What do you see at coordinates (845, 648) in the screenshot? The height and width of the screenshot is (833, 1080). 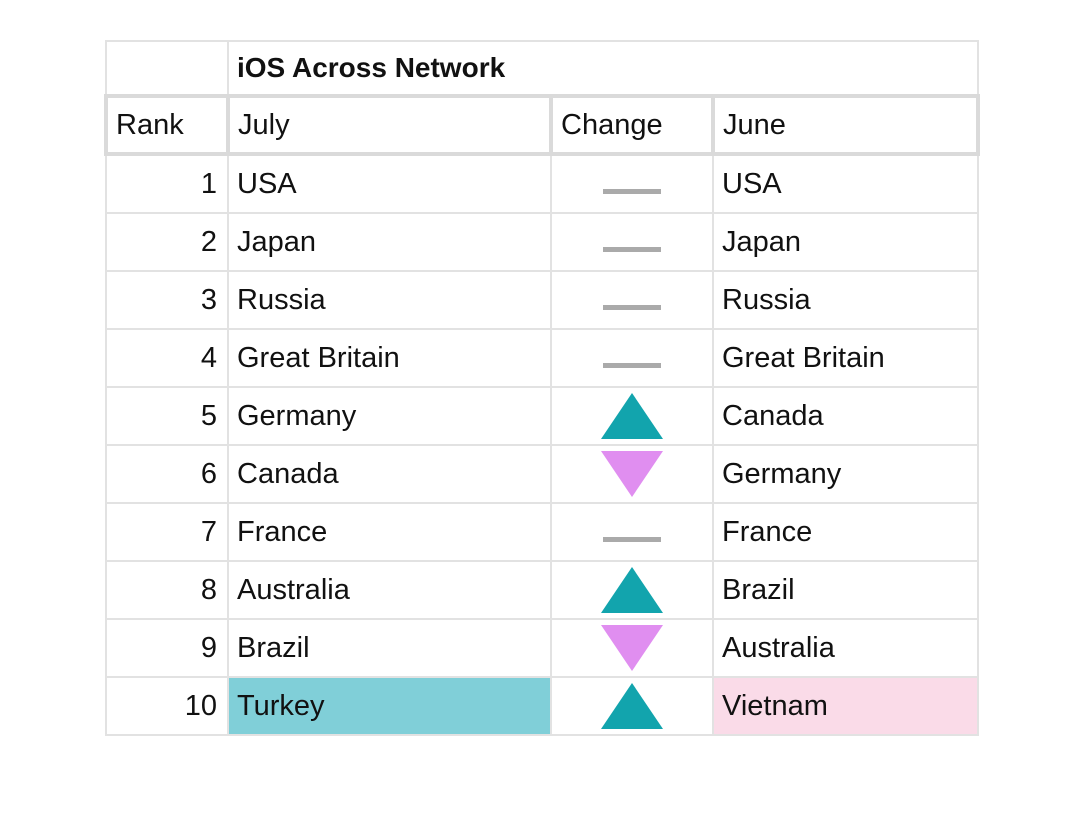 I see `june-country-cell: Australia` at bounding box center [845, 648].